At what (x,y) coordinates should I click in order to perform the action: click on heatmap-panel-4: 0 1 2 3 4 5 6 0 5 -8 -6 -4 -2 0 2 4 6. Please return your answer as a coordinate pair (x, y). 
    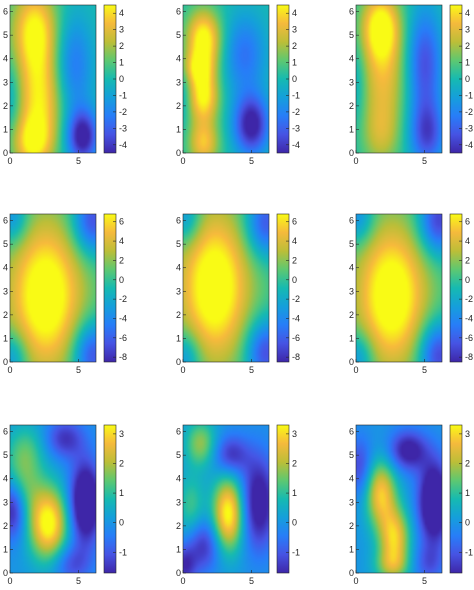
    Looking at the image, I should click on (65, 294).